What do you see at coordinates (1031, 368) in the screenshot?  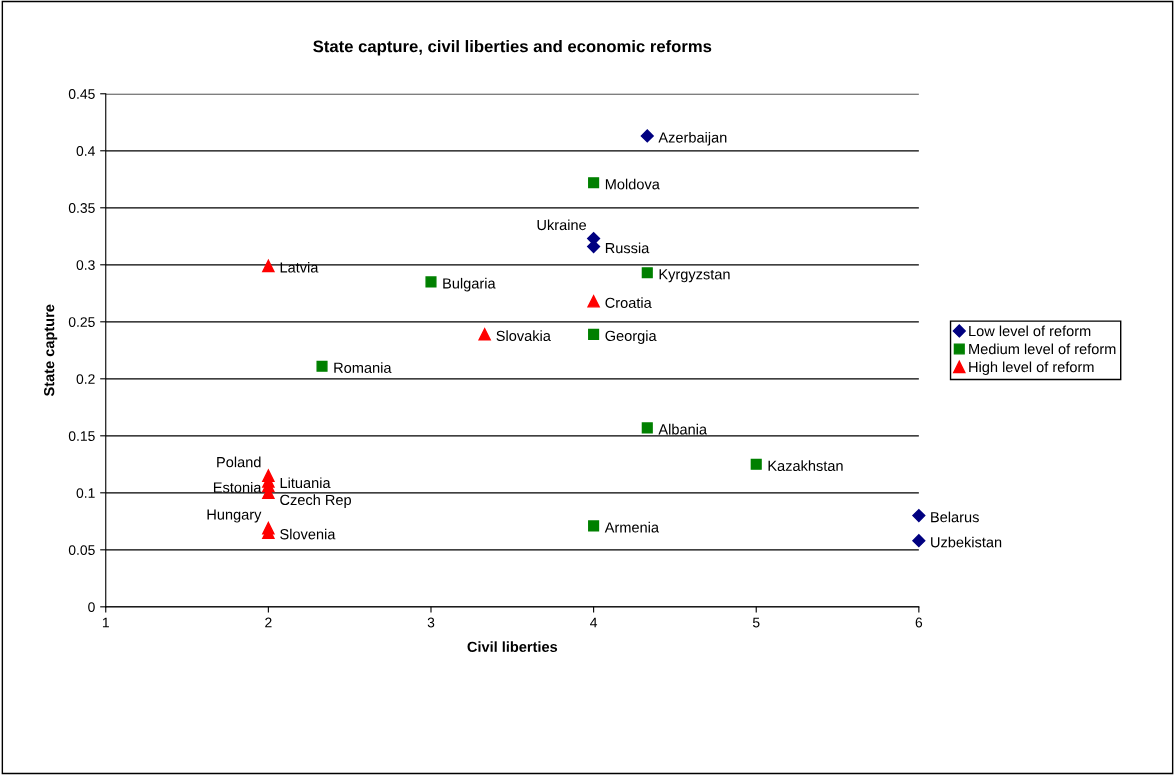 I see `legend-label: High level of reform` at bounding box center [1031, 368].